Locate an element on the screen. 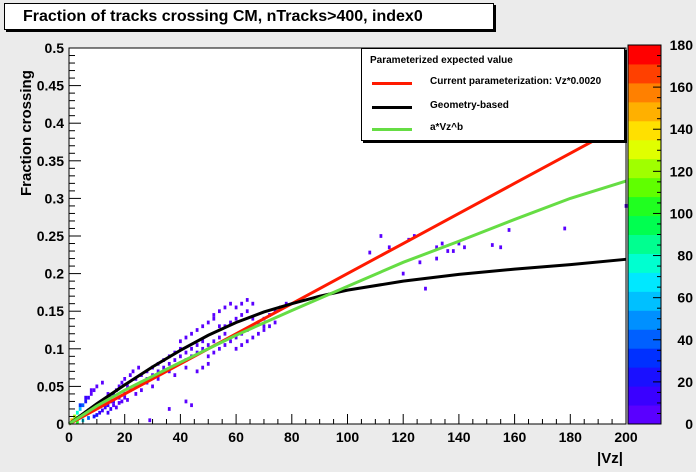  z-tick-label: 20 is located at coordinates (685, 382).